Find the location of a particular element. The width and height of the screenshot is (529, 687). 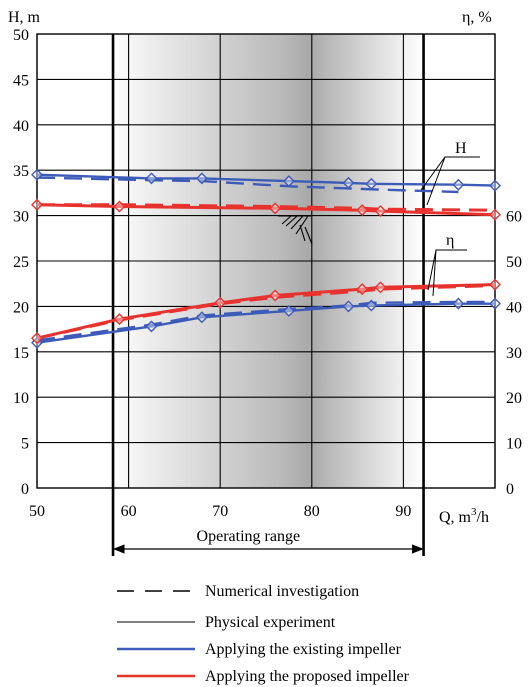

right-tick-label: 50 is located at coordinates (514, 262).